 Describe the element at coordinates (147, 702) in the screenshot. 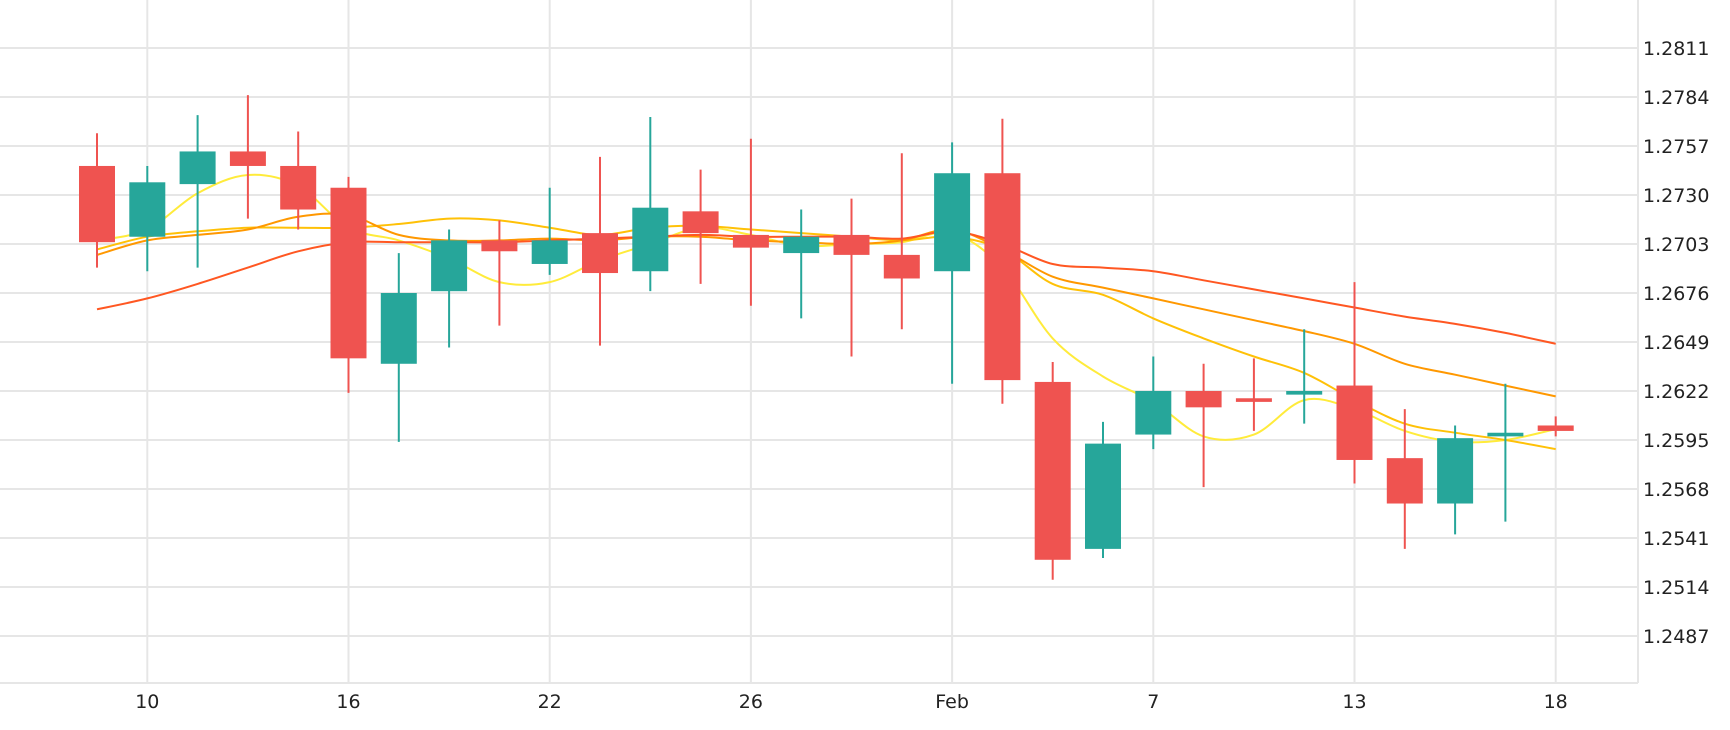

I see `x-tick-label: 10` at that location.